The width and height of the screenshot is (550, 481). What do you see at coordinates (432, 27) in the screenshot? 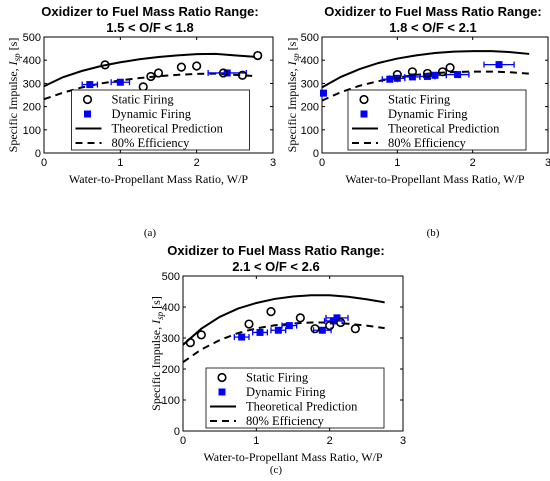
I see `chart-title-line-2: 1.8 < O/F < 2.1` at bounding box center [432, 27].